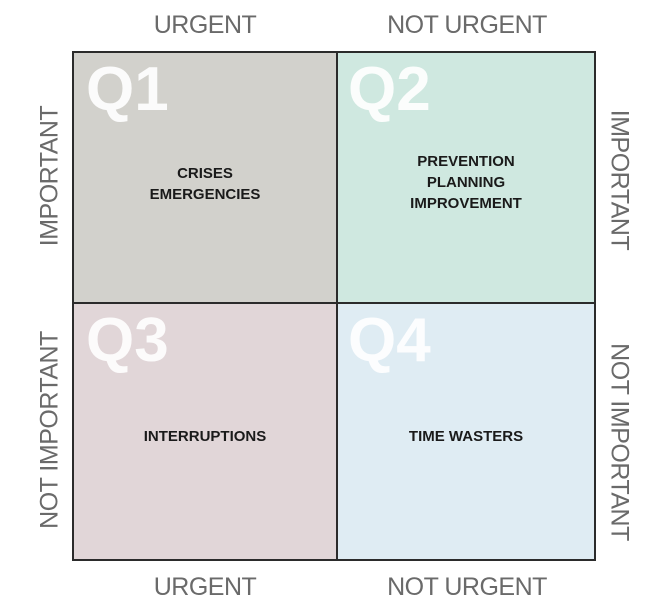 The width and height of the screenshot is (658, 614). What do you see at coordinates (205, 25) in the screenshot?
I see `axis-label-top-urgent: URGENT` at bounding box center [205, 25].